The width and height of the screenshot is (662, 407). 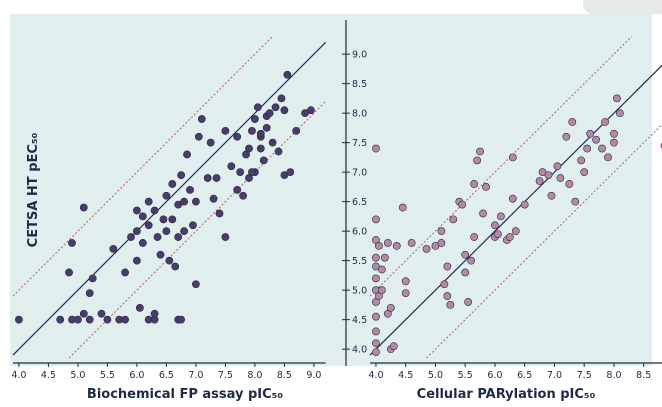 I want to click on right-x-tick-label: 7.0, so click(x=554, y=375).